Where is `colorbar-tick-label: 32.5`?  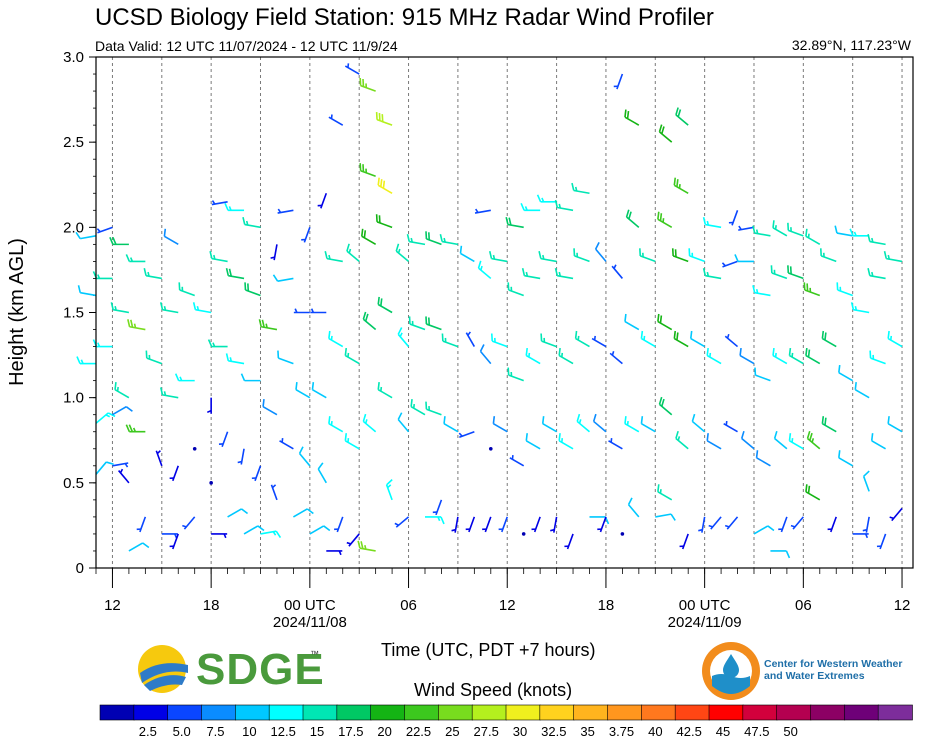
colorbar-tick-label: 32.5 is located at coordinates (553, 731).